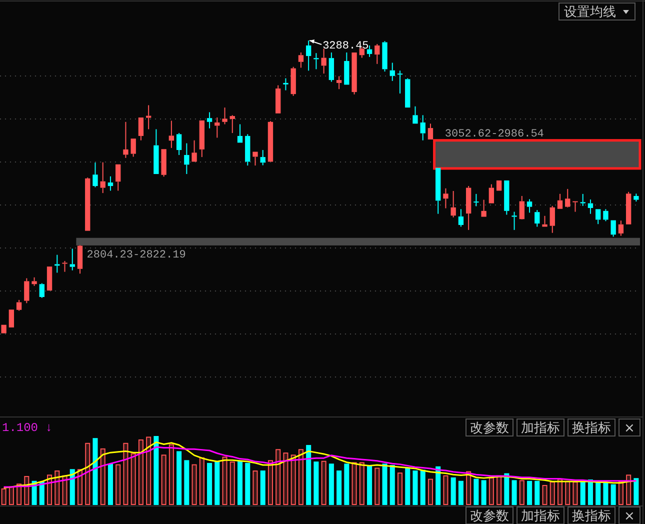 This screenshot has width=645, height=524. What do you see at coordinates (358, 250) in the screenshot?
I see `band: 2804.23-2822.19` at bounding box center [358, 250].